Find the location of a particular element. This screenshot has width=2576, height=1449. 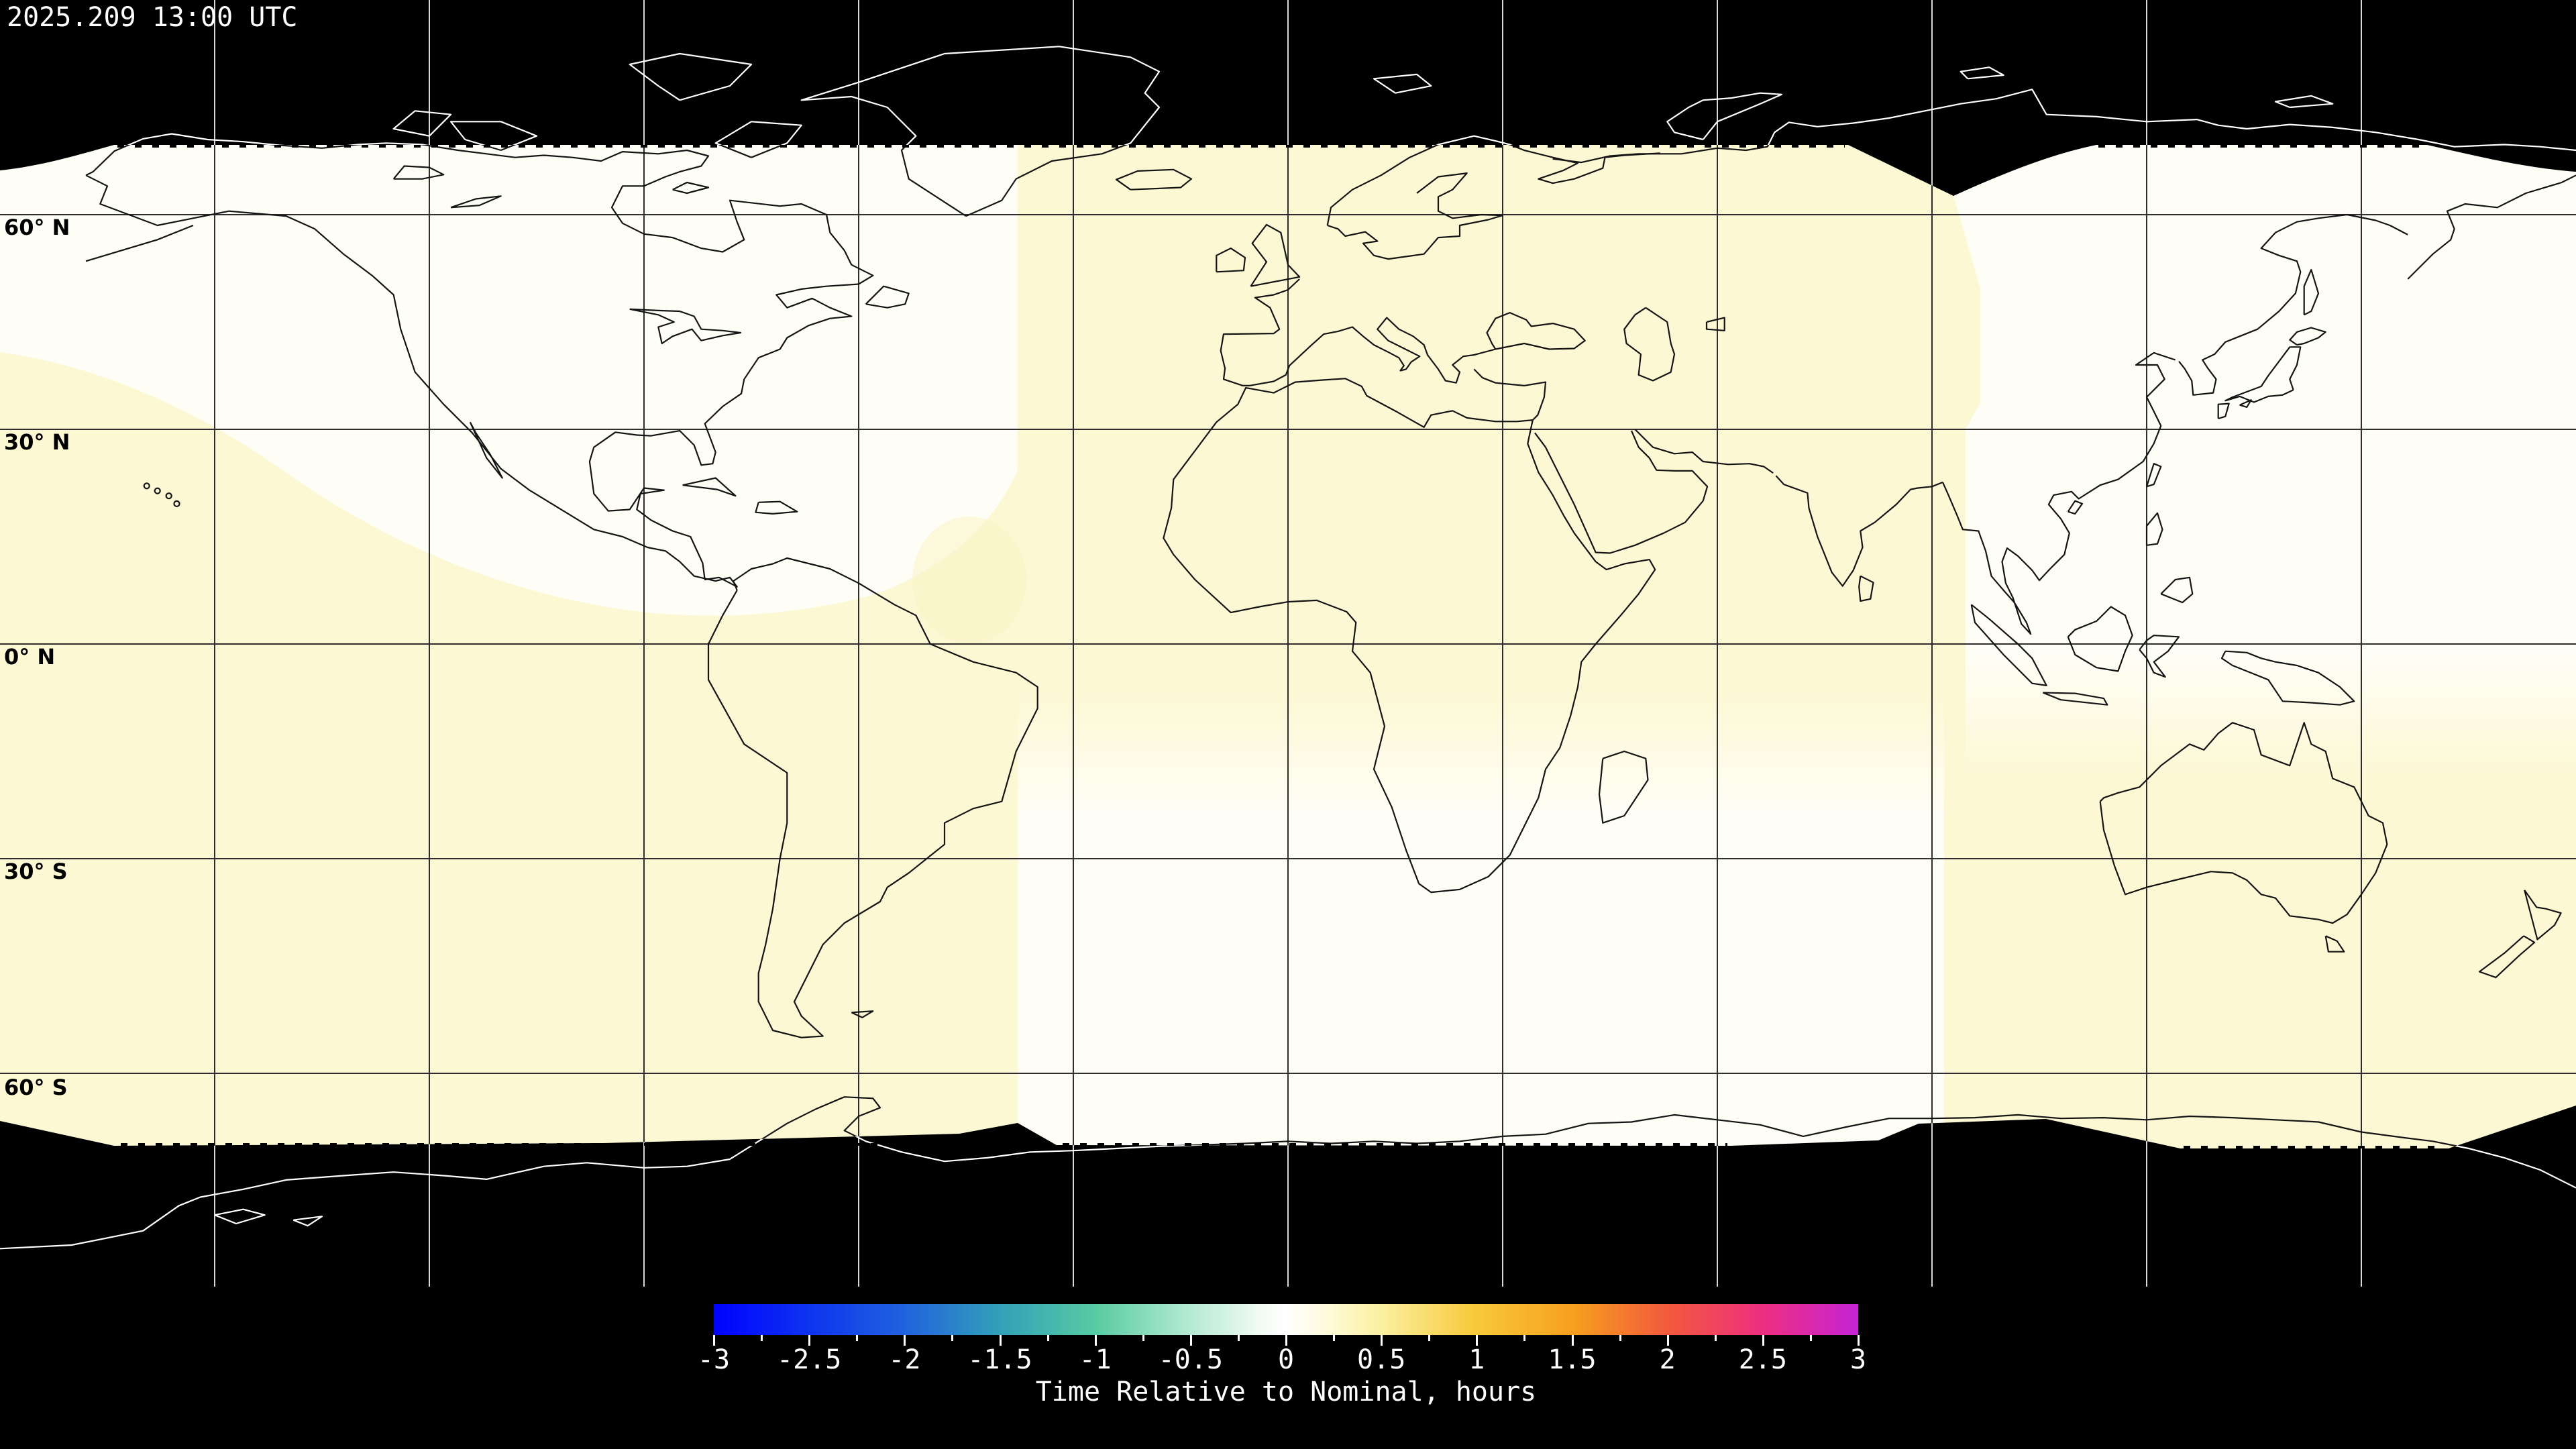

timestamp-label: 2025.209 13:00 UTC is located at coordinates (152, 17).